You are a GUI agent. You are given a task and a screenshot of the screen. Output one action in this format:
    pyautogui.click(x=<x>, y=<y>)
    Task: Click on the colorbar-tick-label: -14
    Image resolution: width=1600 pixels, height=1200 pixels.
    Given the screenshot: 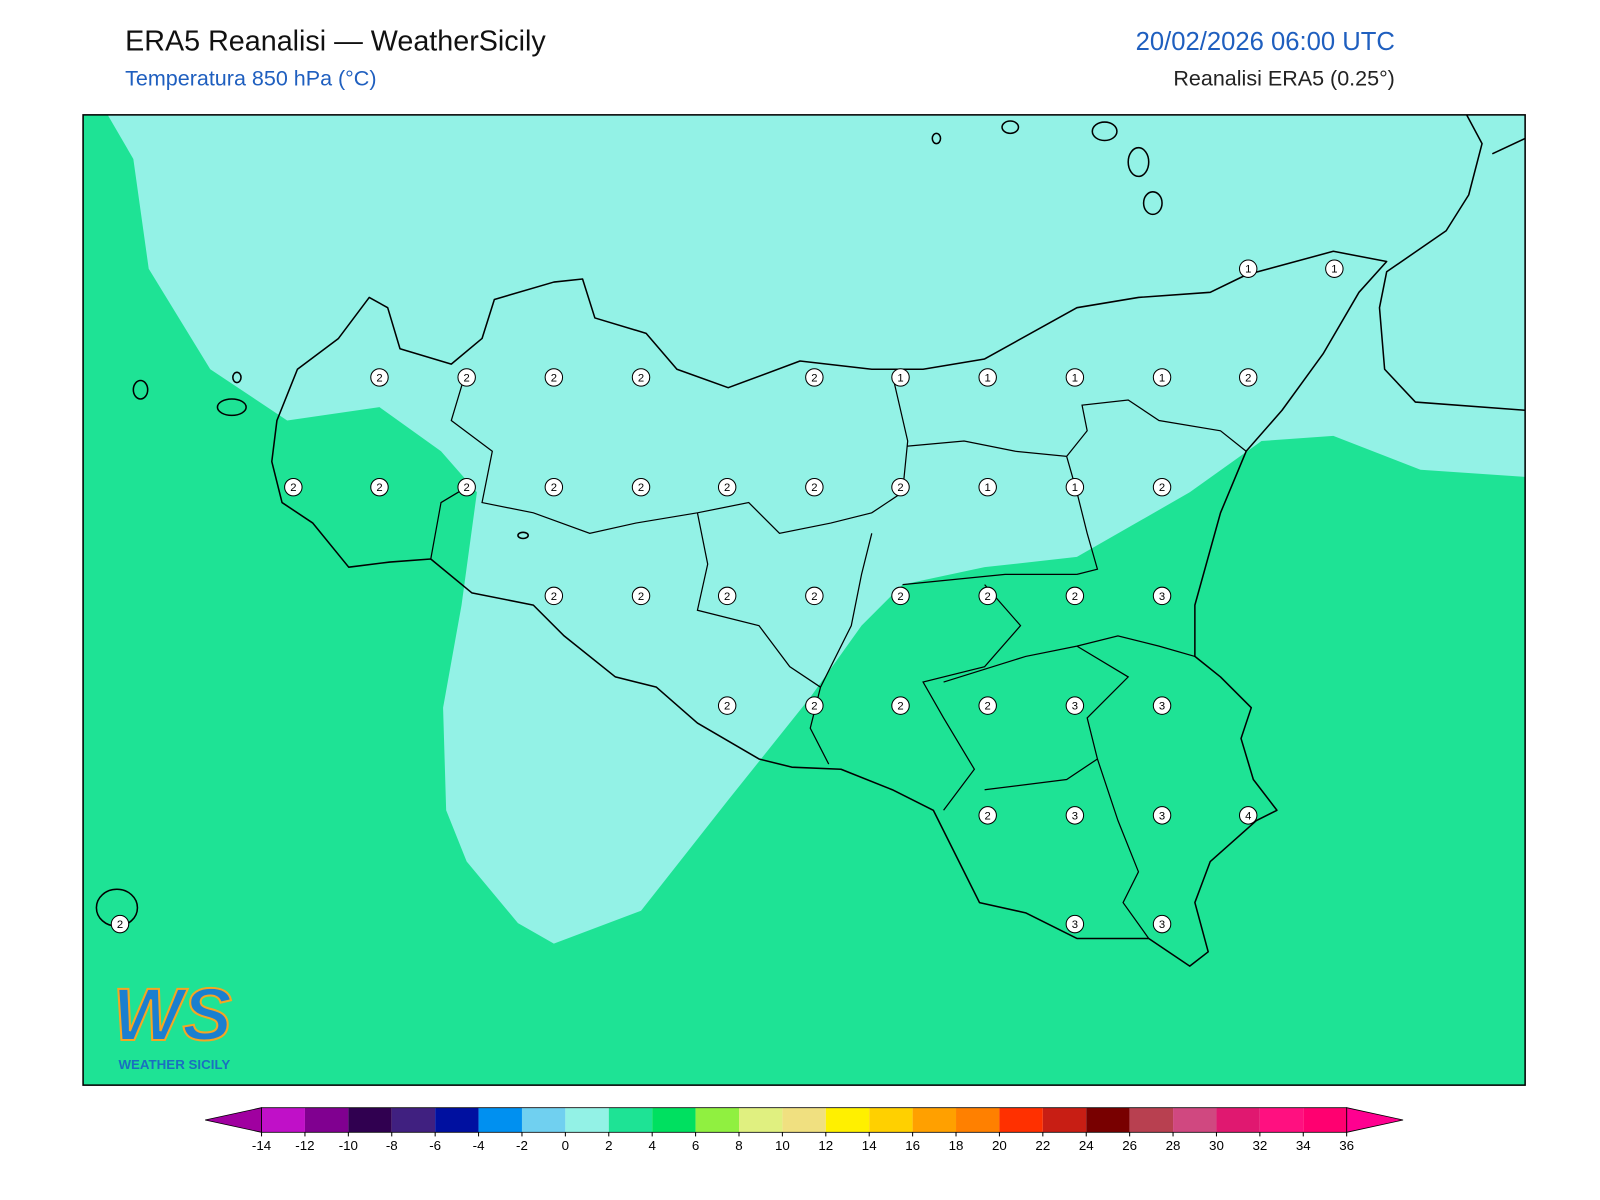 What is the action you would take?
    pyautogui.click(x=262, y=1145)
    